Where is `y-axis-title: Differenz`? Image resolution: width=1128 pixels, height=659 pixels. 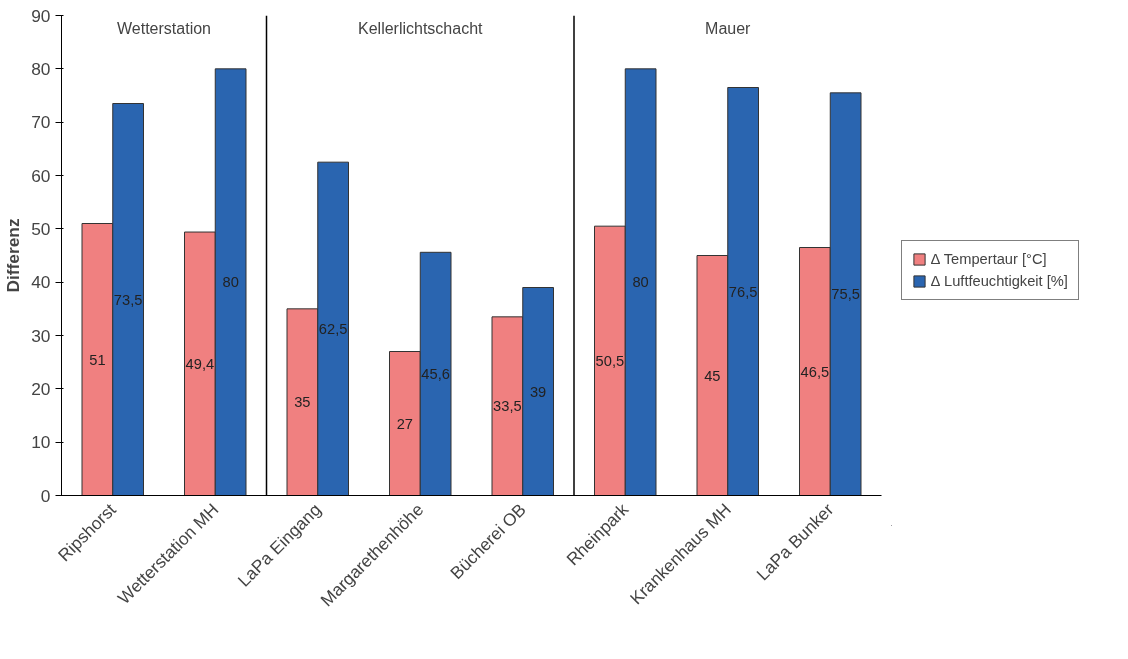 y-axis-title: Differenz is located at coordinates (13, 255).